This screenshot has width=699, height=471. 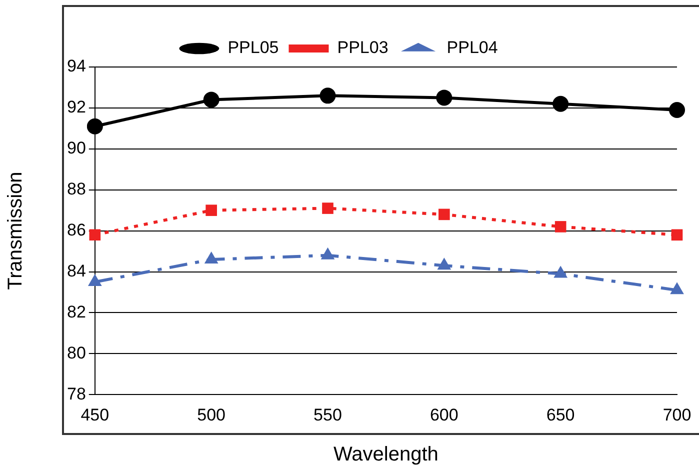 I want to click on y-axis-title: Transmission, so click(x=15, y=231).